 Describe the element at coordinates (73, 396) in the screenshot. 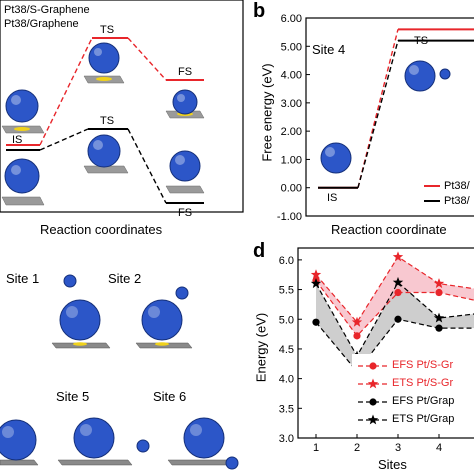

I see `c-site-label-5: Site 5` at that location.